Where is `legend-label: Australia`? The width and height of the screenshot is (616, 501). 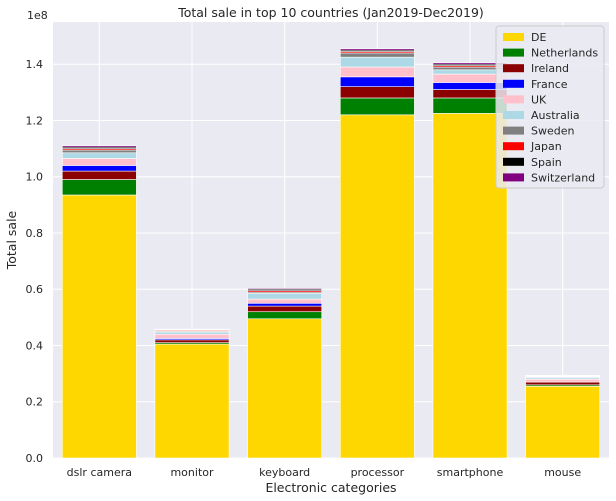 legend-label: Australia is located at coordinates (555, 115).